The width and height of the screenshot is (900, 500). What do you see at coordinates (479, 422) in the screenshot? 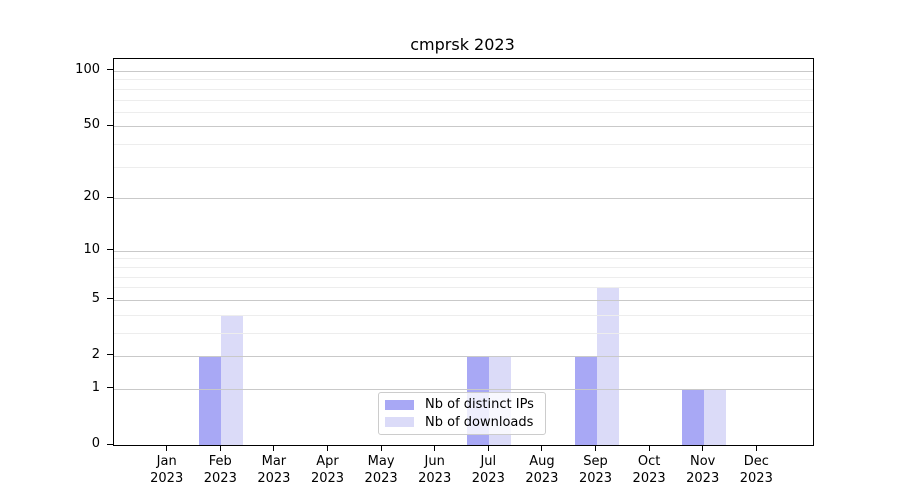
I see `legend-label-downloads: Nb of downloads` at bounding box center [479, 422].